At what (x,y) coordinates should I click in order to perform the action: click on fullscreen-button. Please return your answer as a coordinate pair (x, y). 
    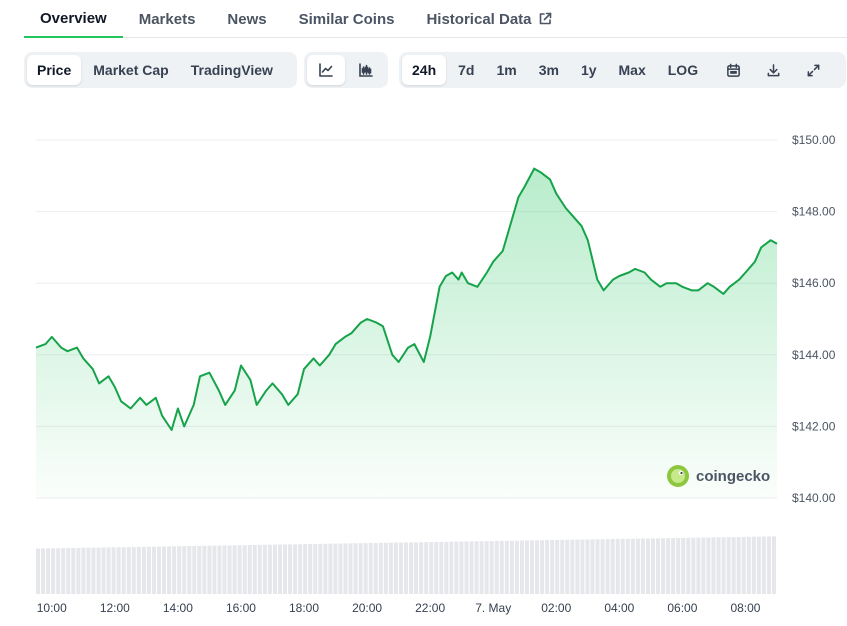
    Looking at the image, I should click on (813, 70).